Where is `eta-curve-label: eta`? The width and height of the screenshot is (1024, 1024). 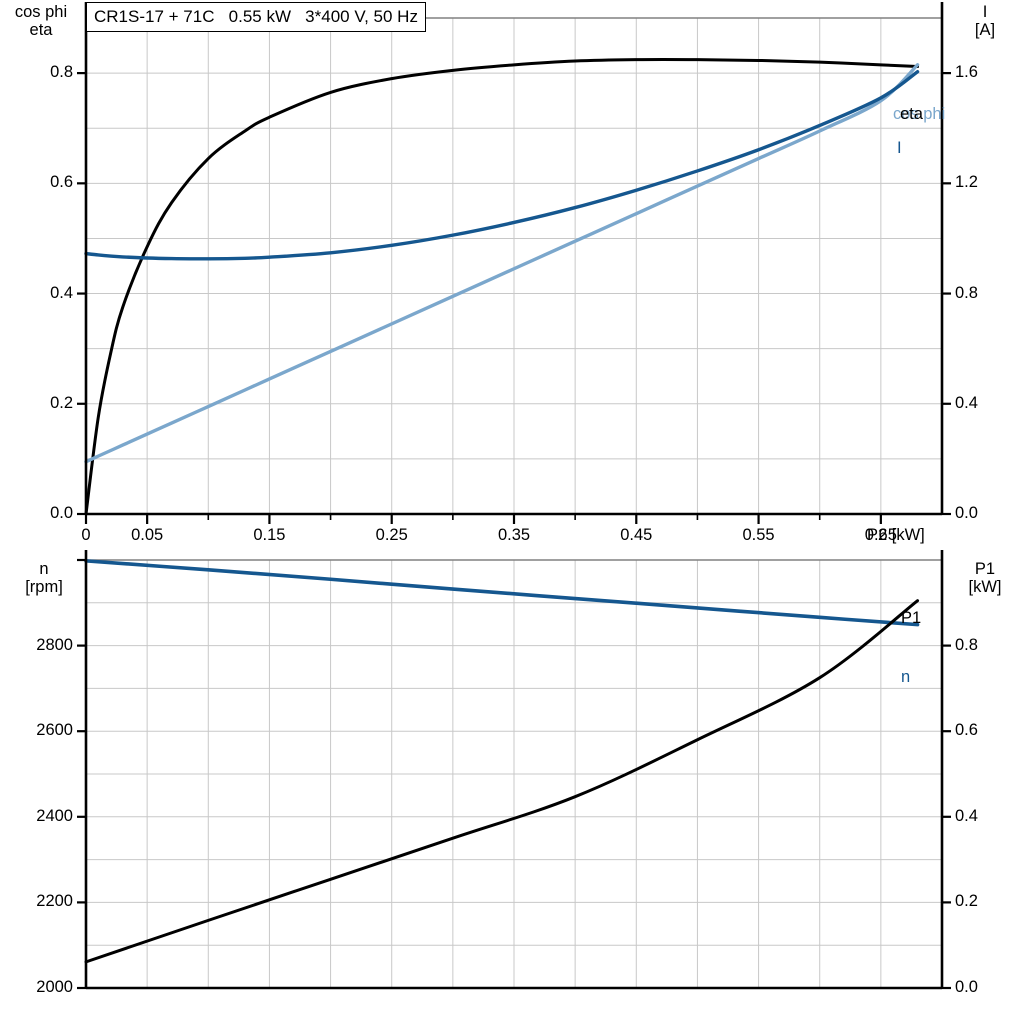 eta-curve-label: eta is located at coordinates (911, 114).